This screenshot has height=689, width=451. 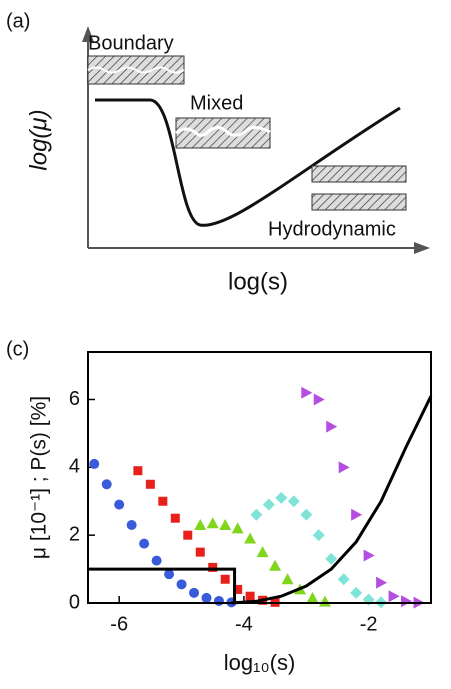 I want to click on panel-label: (a), so click(x=18, y=21).